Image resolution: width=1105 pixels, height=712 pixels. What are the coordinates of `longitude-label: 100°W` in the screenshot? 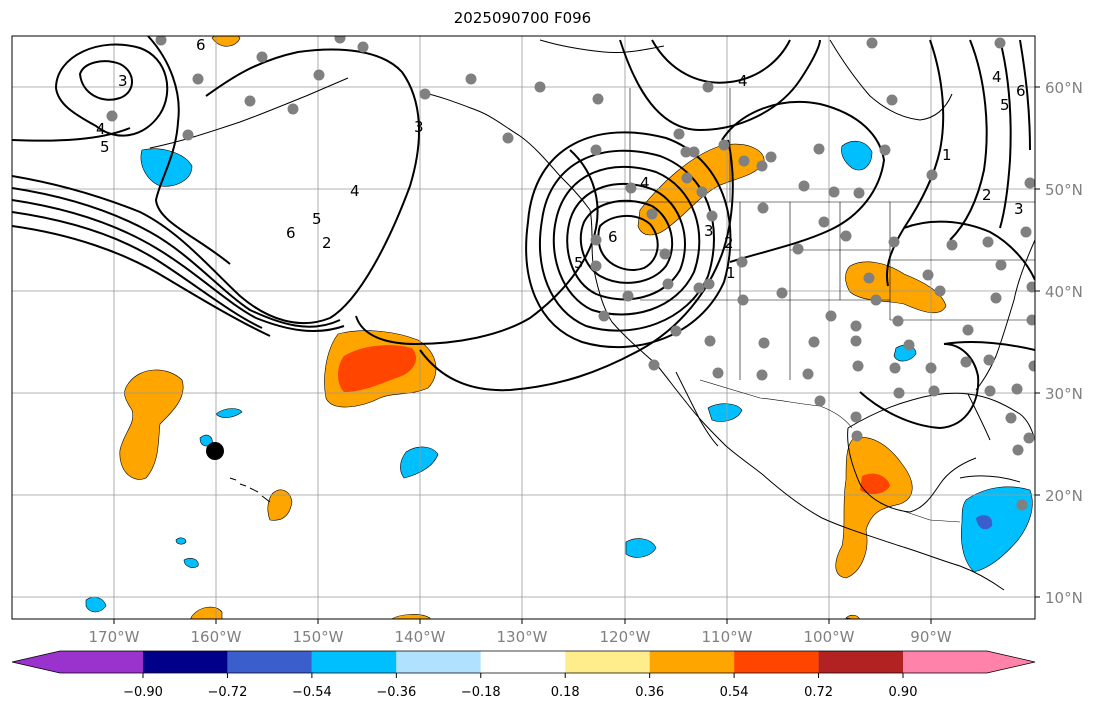 It's located at (829, 637).